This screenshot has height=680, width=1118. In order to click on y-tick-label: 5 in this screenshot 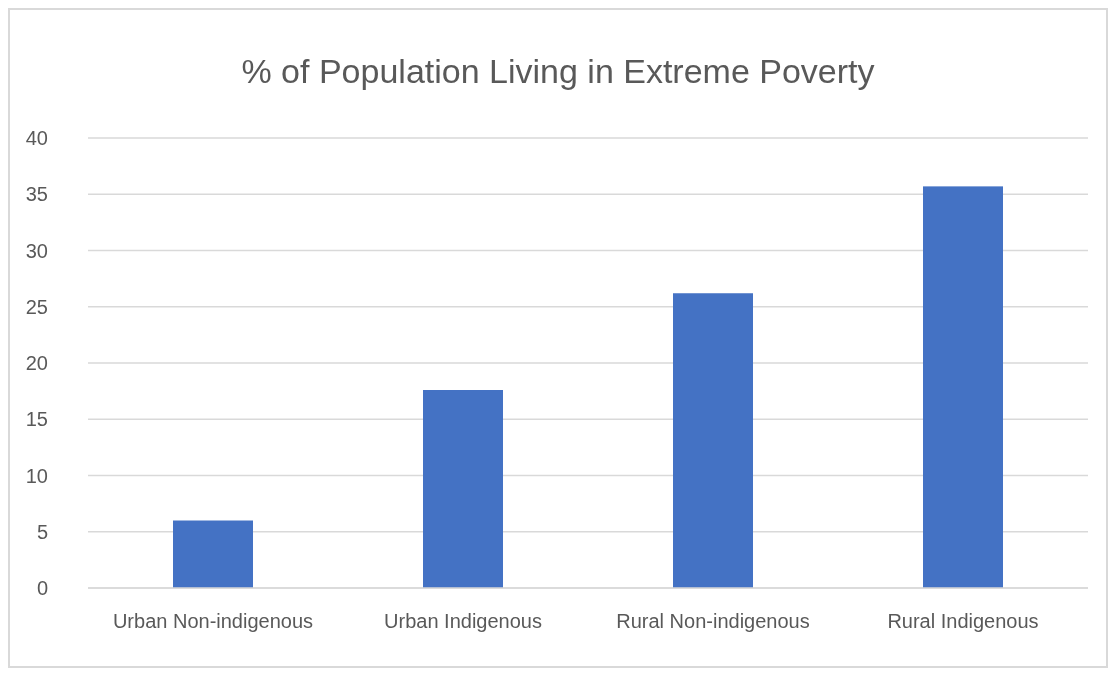, I will do `click(42, 531)`.